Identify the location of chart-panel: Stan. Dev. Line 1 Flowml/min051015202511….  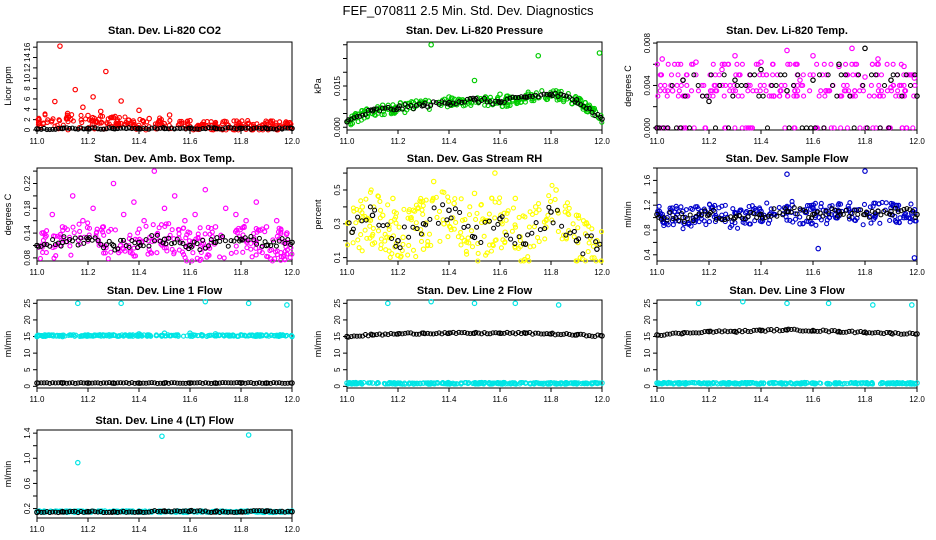
(151, 344).